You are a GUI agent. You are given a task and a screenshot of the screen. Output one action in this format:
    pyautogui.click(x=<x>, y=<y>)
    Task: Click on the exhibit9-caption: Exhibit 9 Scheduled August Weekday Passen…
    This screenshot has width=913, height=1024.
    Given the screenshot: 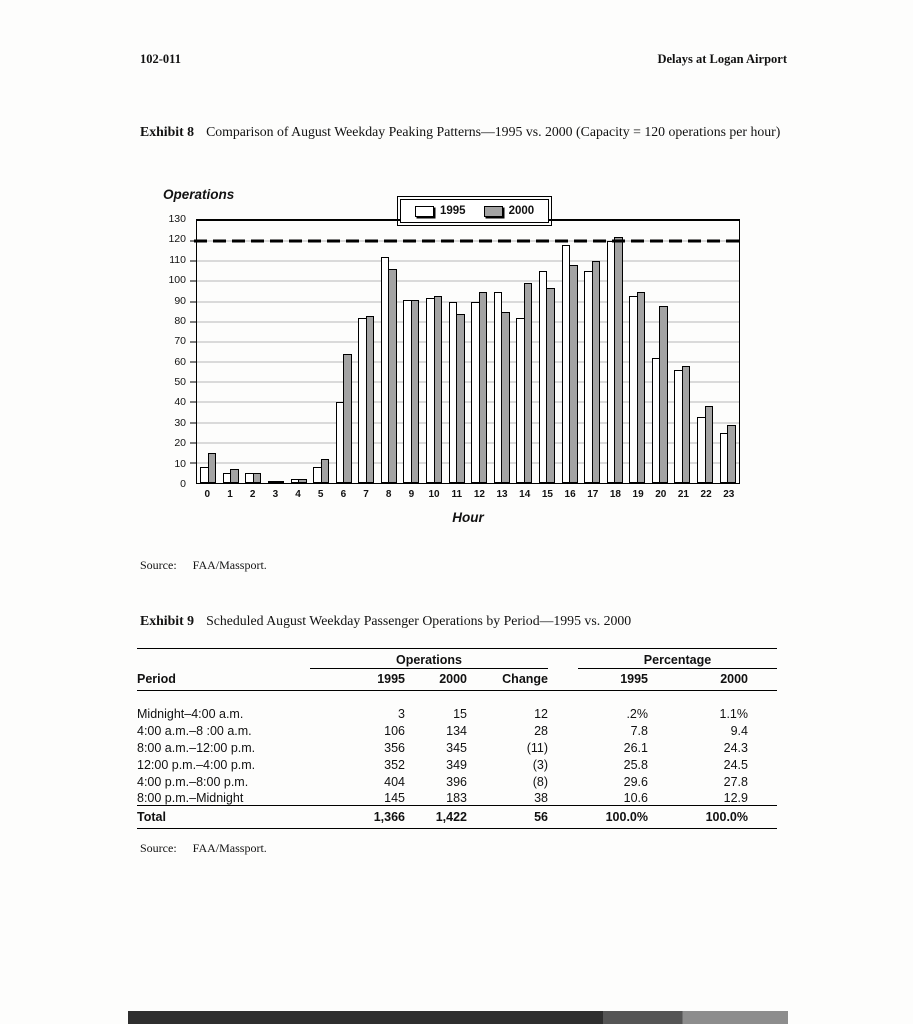 What is the action you would take?
    pyautogui.click(x=470, y=620)
    